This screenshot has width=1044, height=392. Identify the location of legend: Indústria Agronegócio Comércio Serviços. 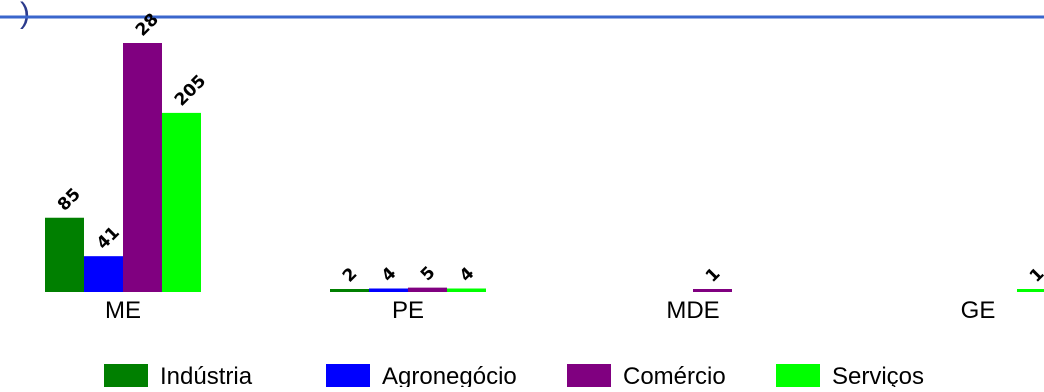
(514, 376).